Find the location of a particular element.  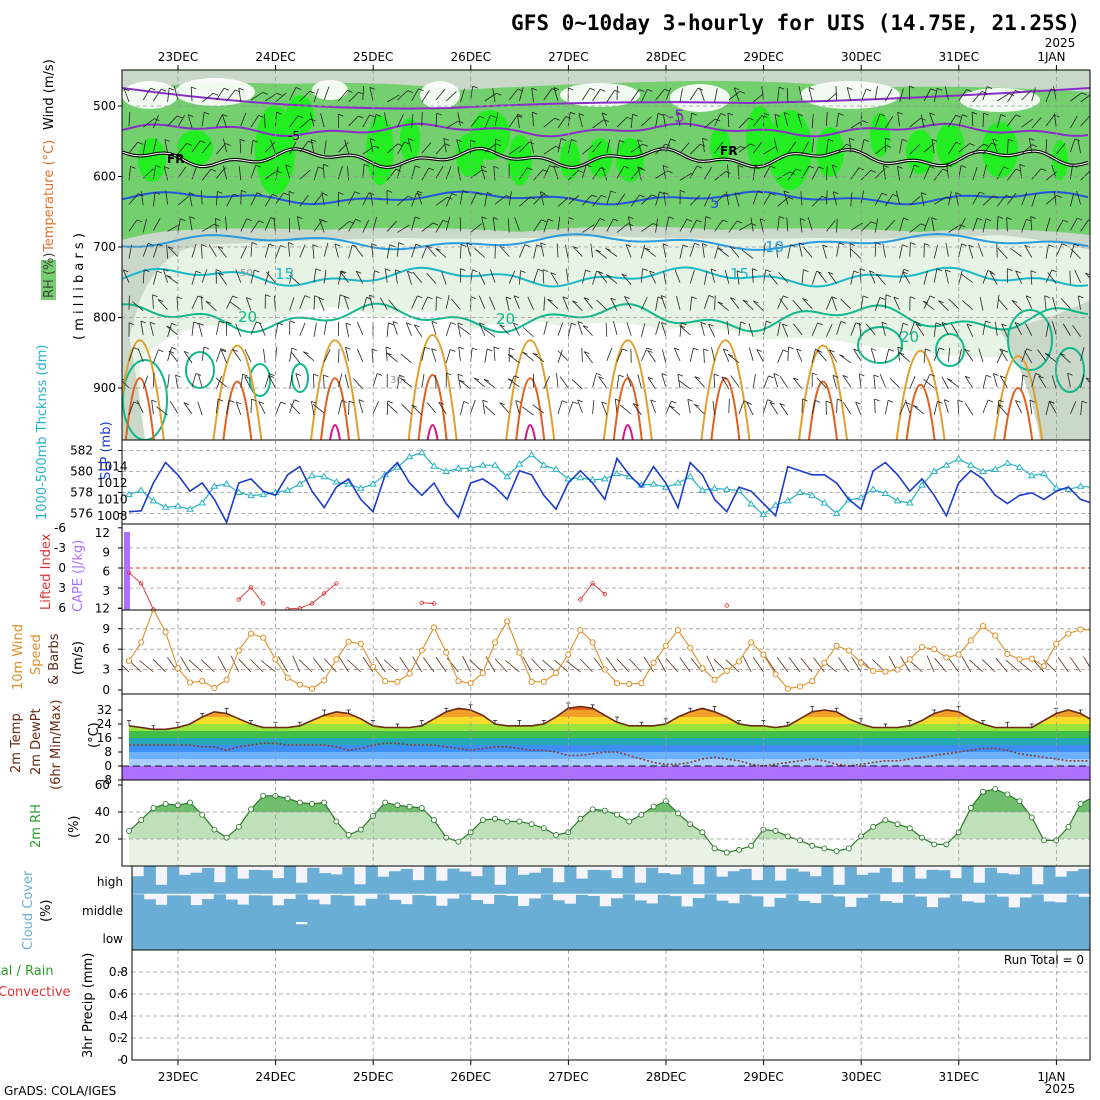

label-twenty-b: 20 is located at coordinates (505, 319).